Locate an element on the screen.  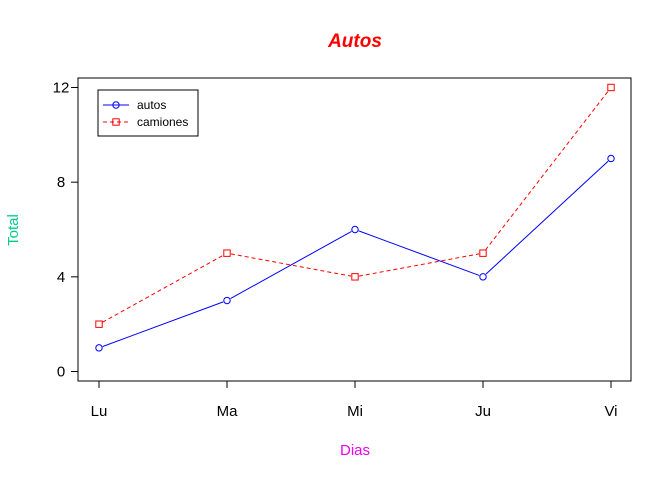
x-tick-label: Ma is located at coordinates (227, 411).